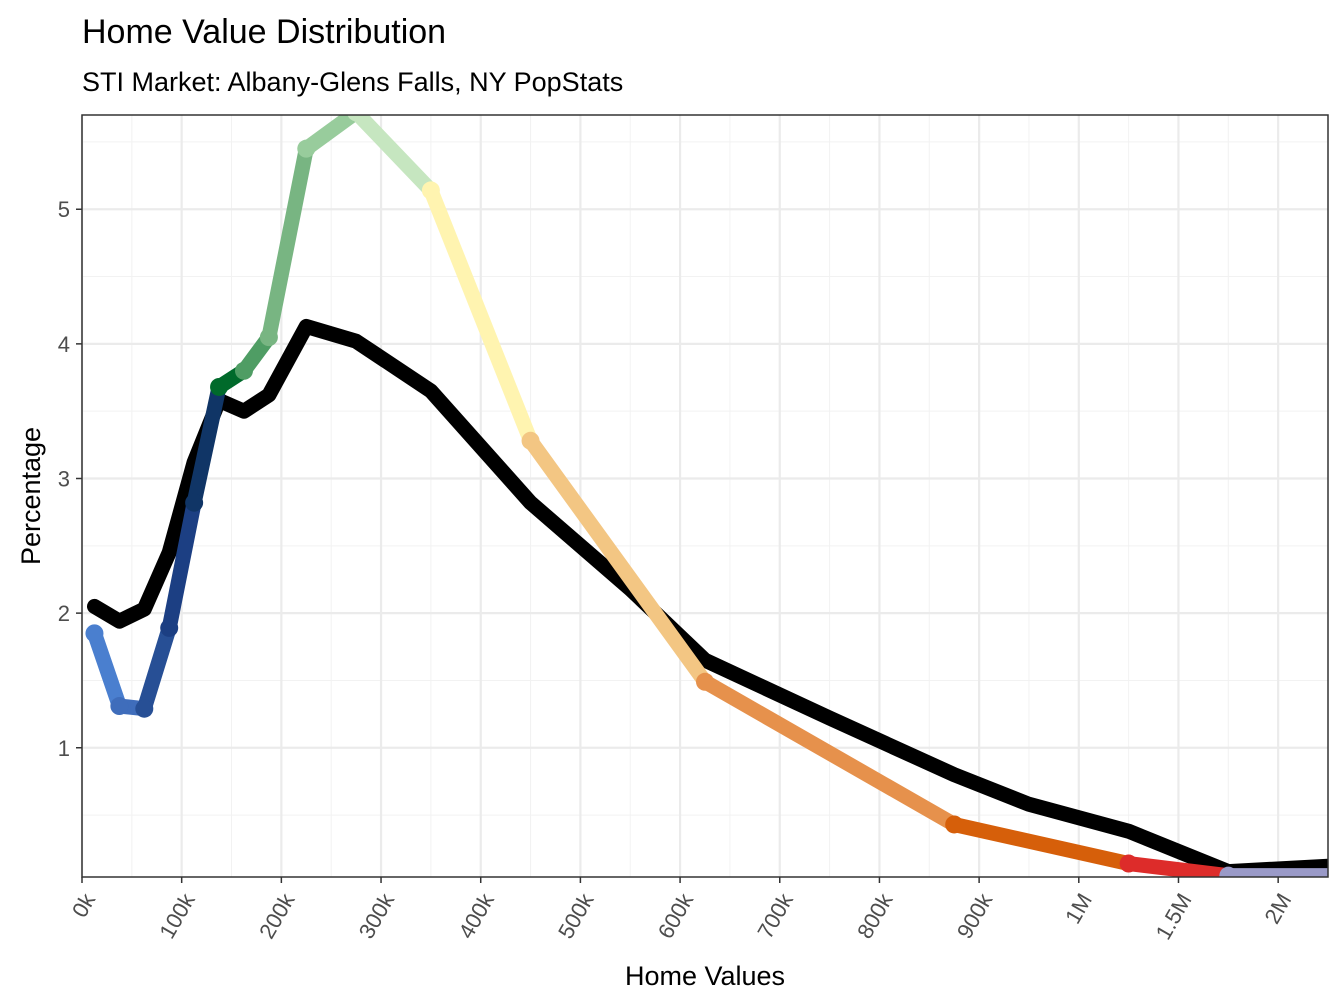  I want to click on y-tick-label: 5, so click(64, 209).